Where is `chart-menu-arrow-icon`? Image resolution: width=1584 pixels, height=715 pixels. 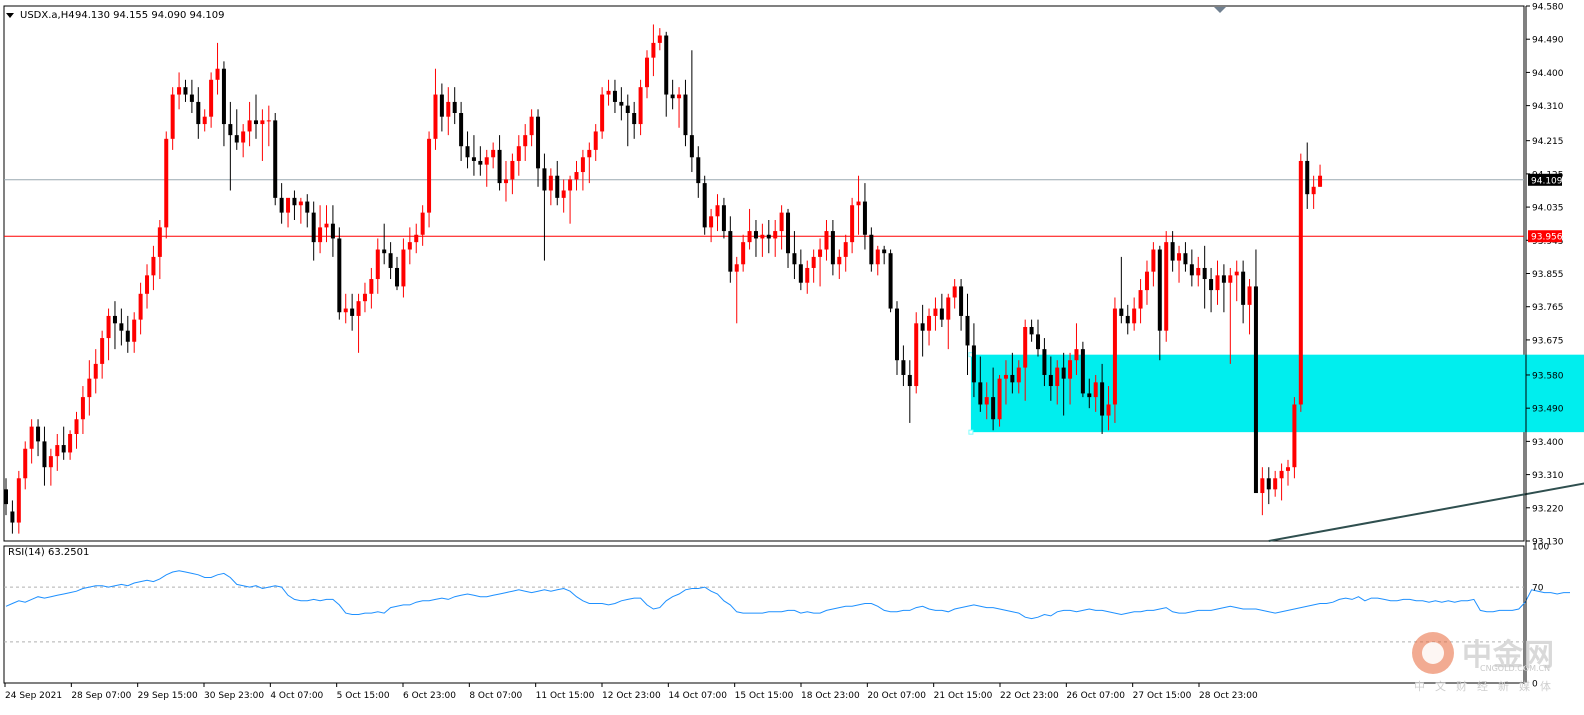
chart-menu-arrow-icon is located at coordinates (10, 15).